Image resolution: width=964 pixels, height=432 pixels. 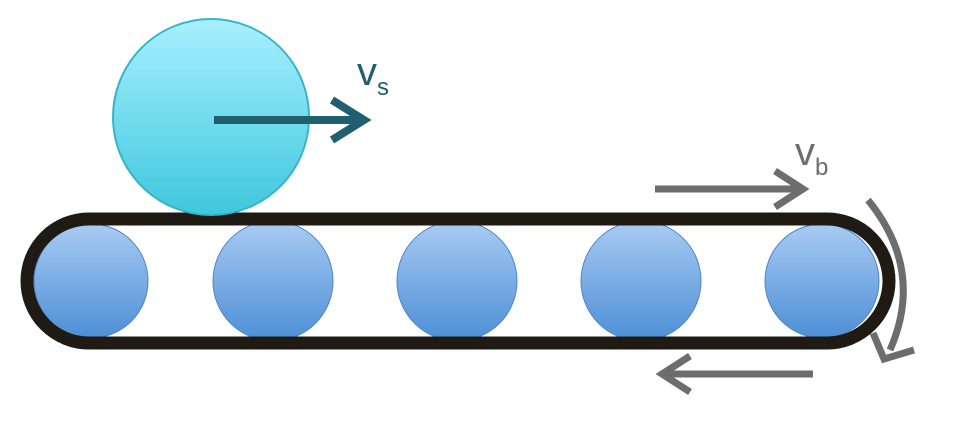 What do you see at coordinates (805, 152) in the screenshot?
I see `belt-velocity-symbol: v` at bounding box center [805, 152].